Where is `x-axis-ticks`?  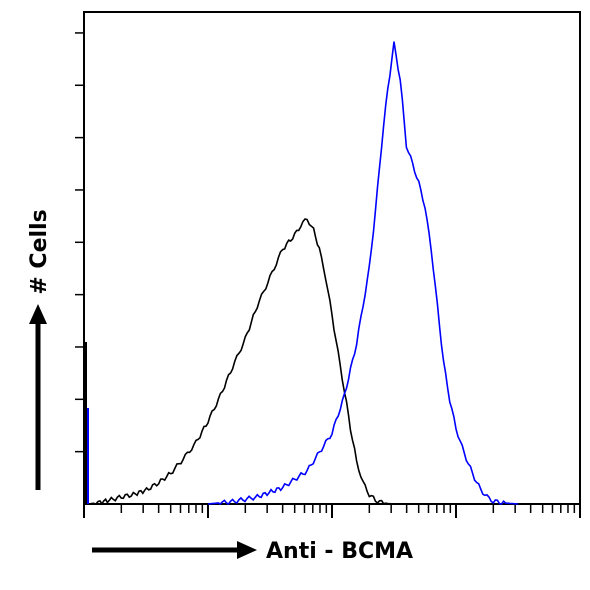
x-axis-ticks is located at coordinates (332, 511).